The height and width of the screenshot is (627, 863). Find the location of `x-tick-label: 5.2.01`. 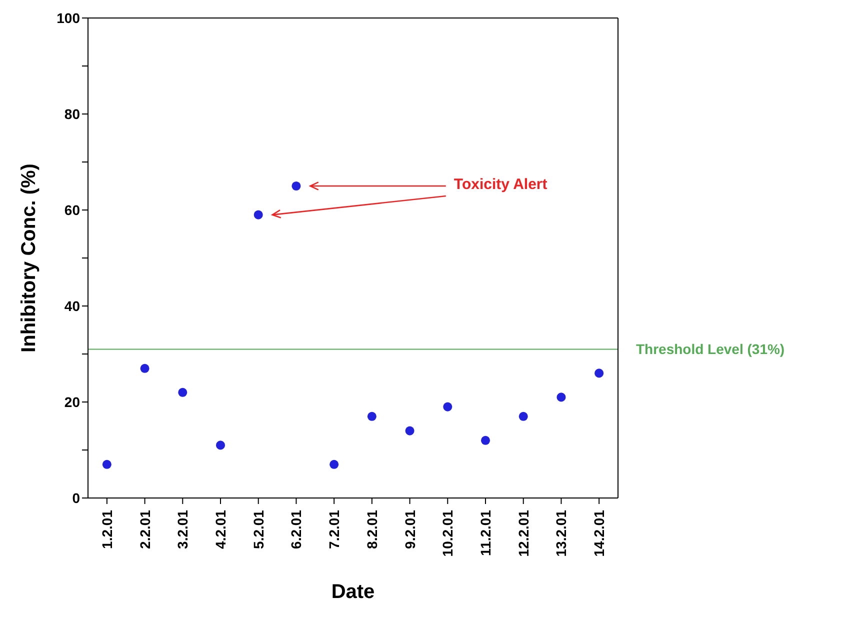

x-tick-label: 5.2.01 is located at coordinates (258, 529).